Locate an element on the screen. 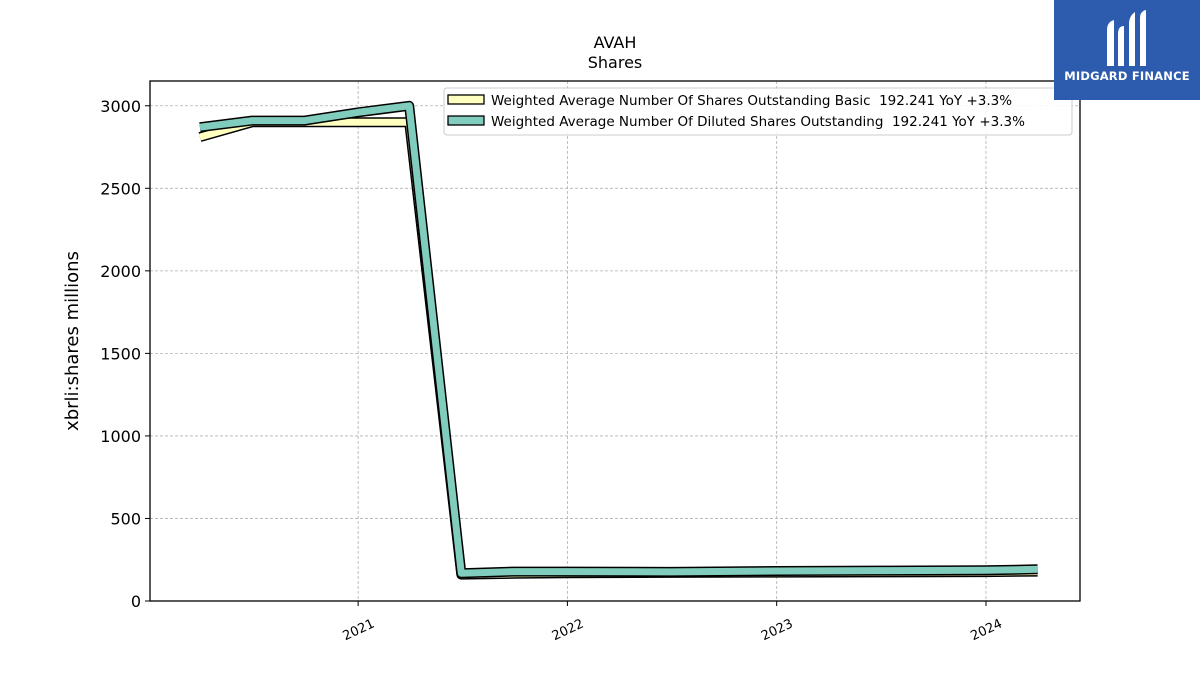  y-tick-label: 0 is located at coordinates (136, 601).